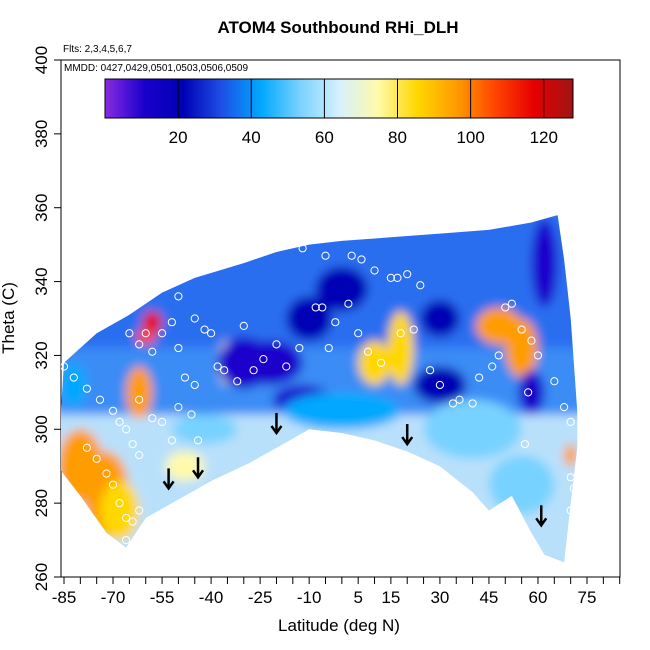  I want to click on colorbar-tick-label: 20, so click(178, 137).